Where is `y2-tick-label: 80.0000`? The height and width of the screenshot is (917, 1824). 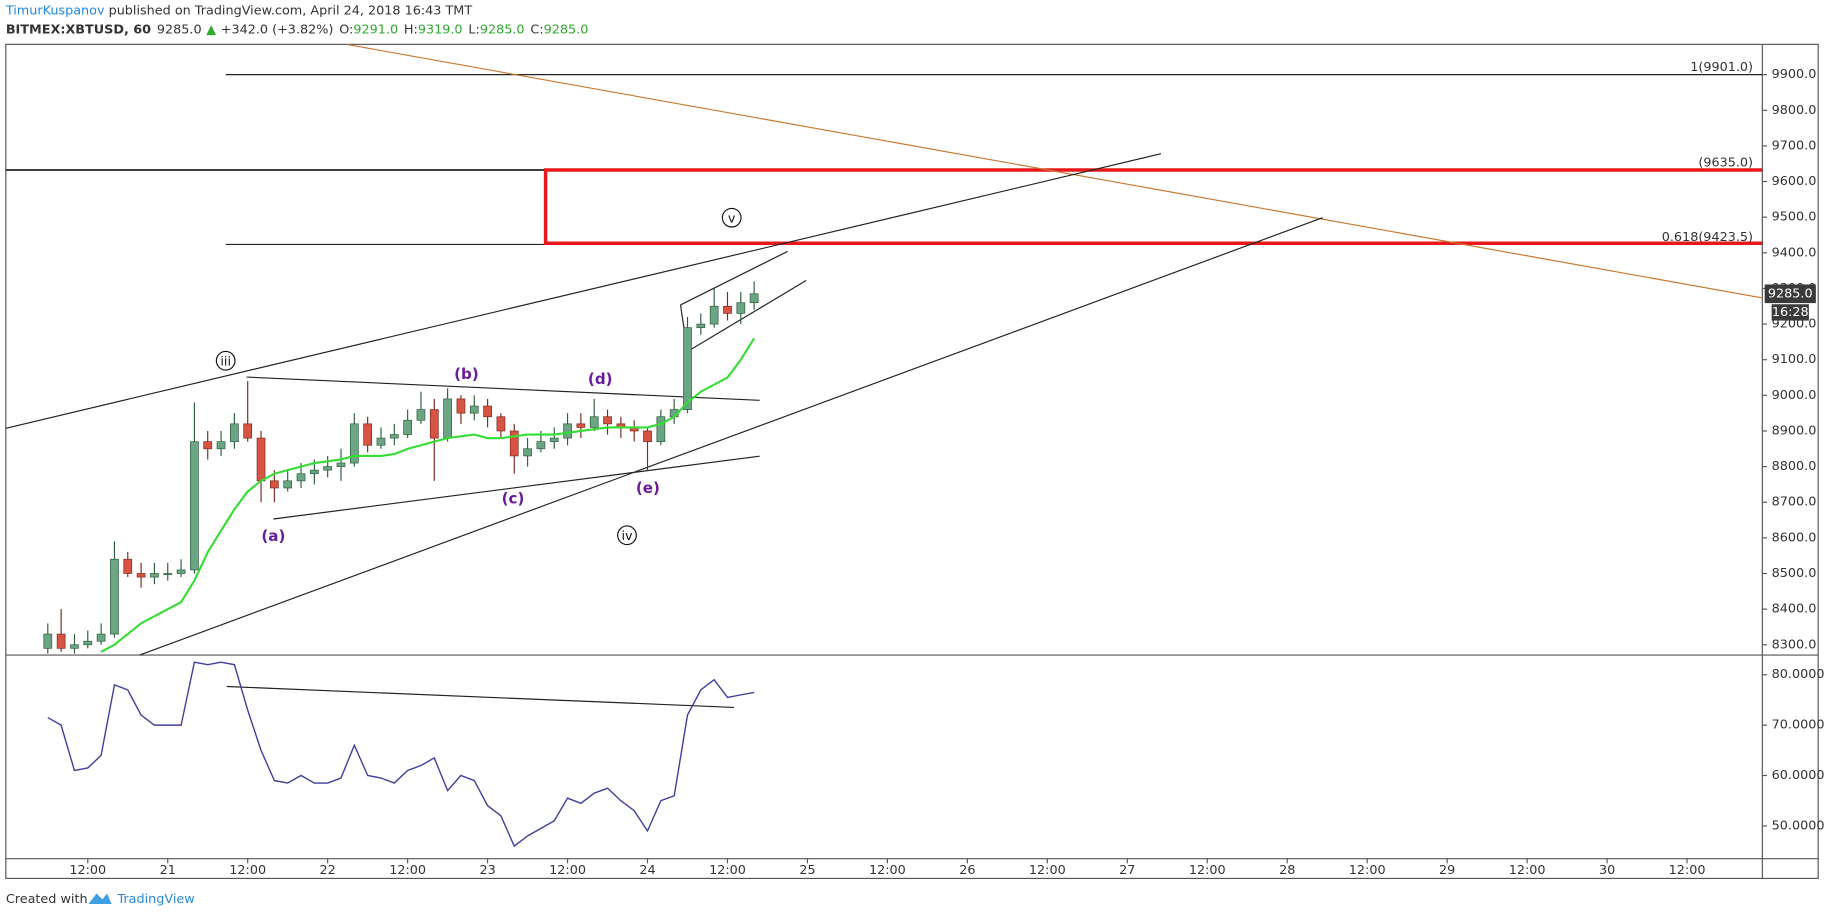 y2-tick-label: 80.0000 is located at coordinates (1798, 674).